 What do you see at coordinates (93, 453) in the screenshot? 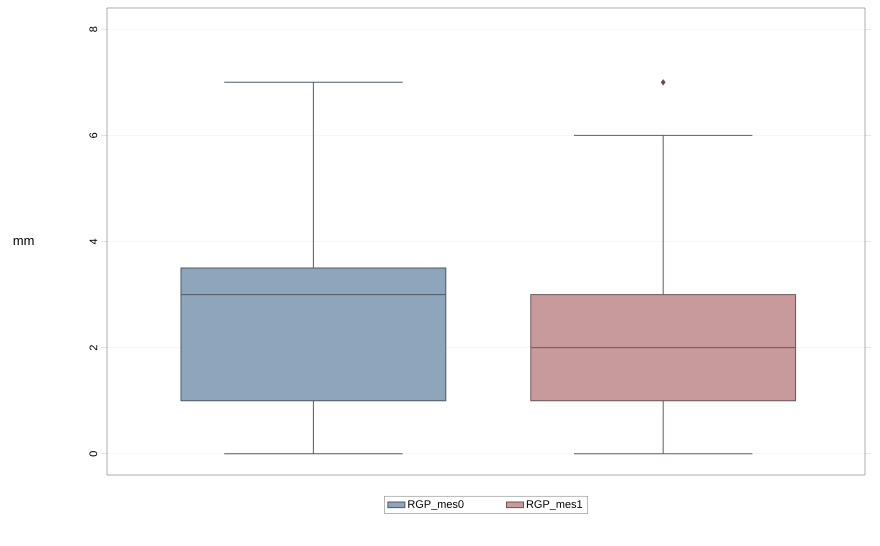
I see `y-tick-label: 0` at bounding box center [93, 453].